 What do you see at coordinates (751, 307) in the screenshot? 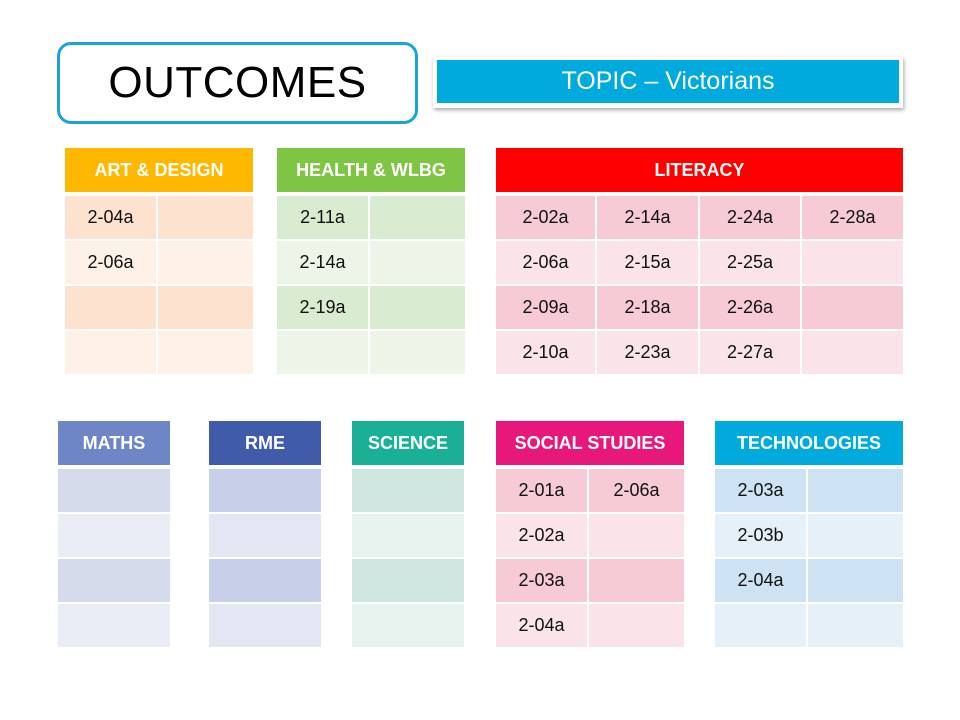
I see `table-cell: 2-26a` at bounding box center [751, 307].